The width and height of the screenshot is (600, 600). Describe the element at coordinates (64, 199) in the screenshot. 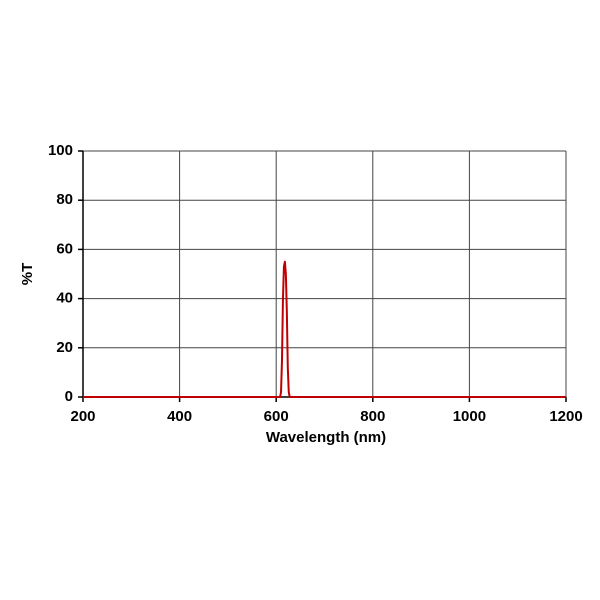

I see `y-tick-label: 80` at that location.